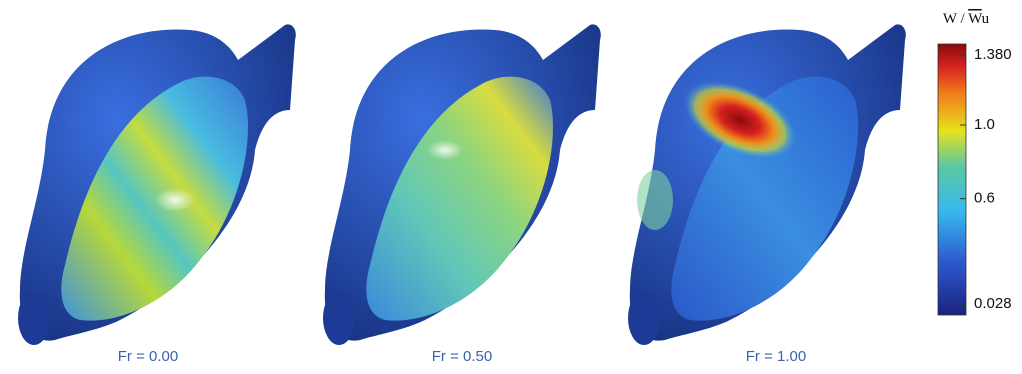 This screenshot has height=374, width=1022. I want to click on label-part: W, so click(975, 19).